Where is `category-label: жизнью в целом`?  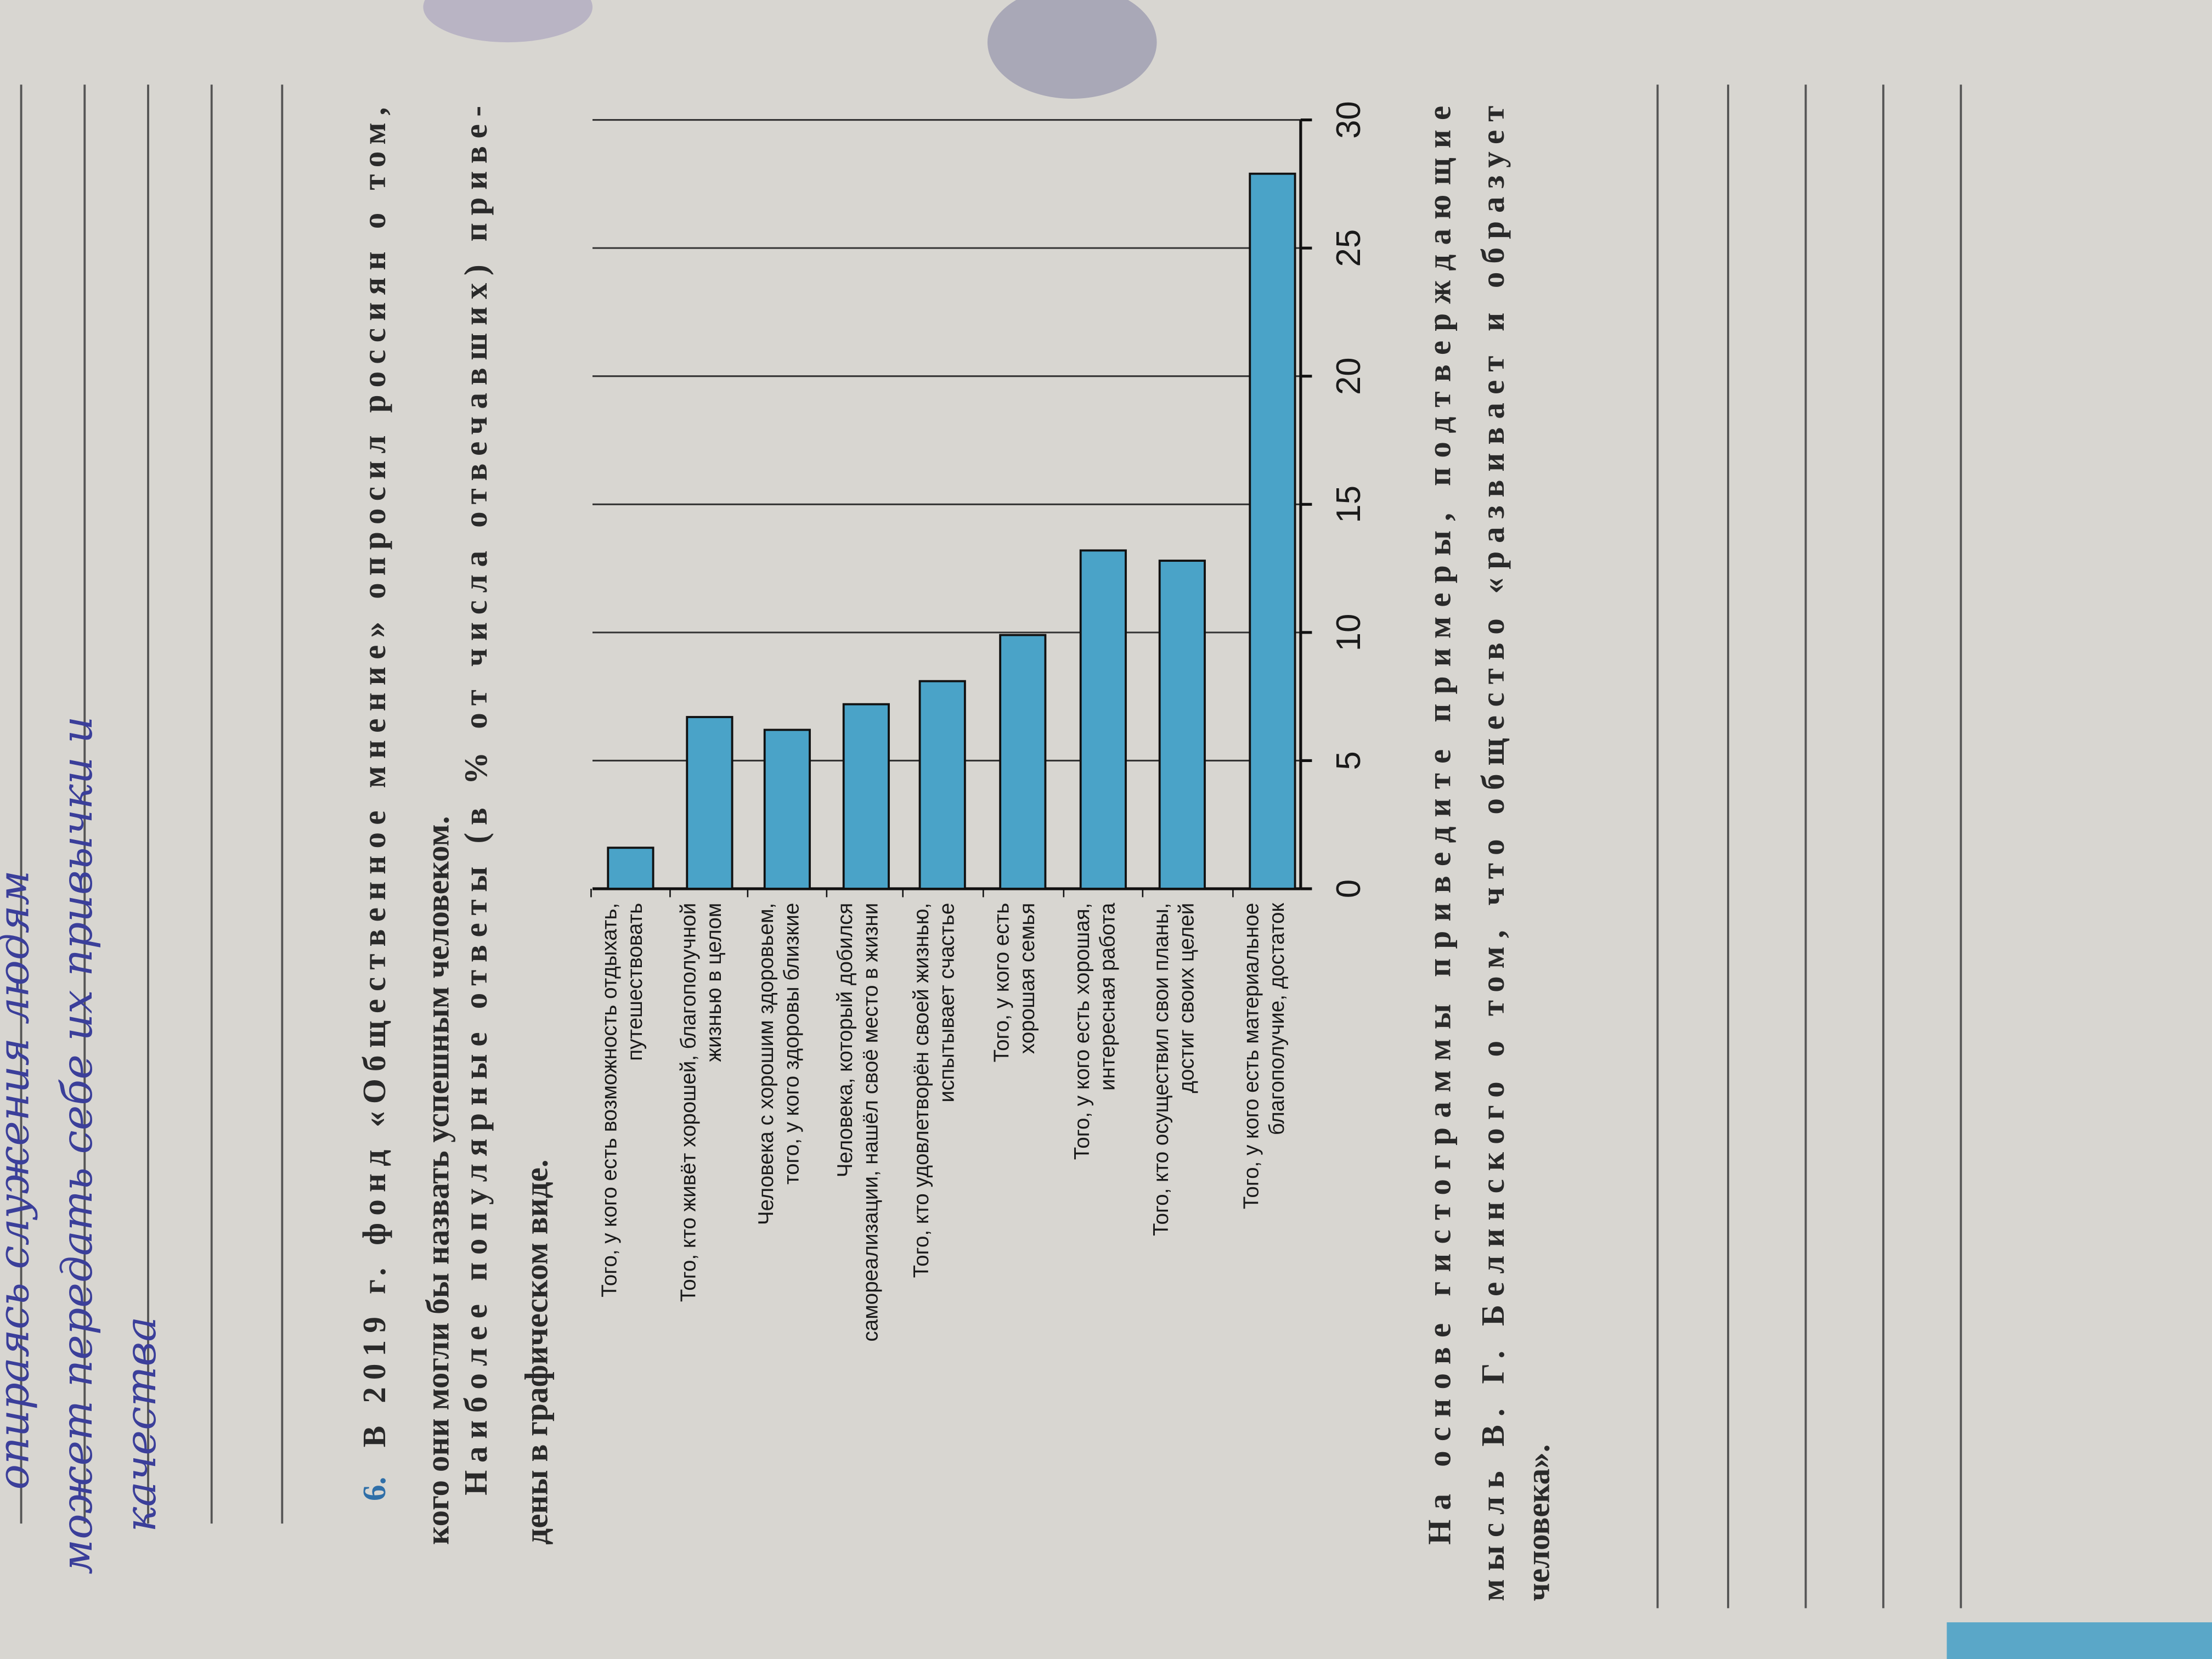
category-label: жизнью в целом is located at coordinates (714, 983).